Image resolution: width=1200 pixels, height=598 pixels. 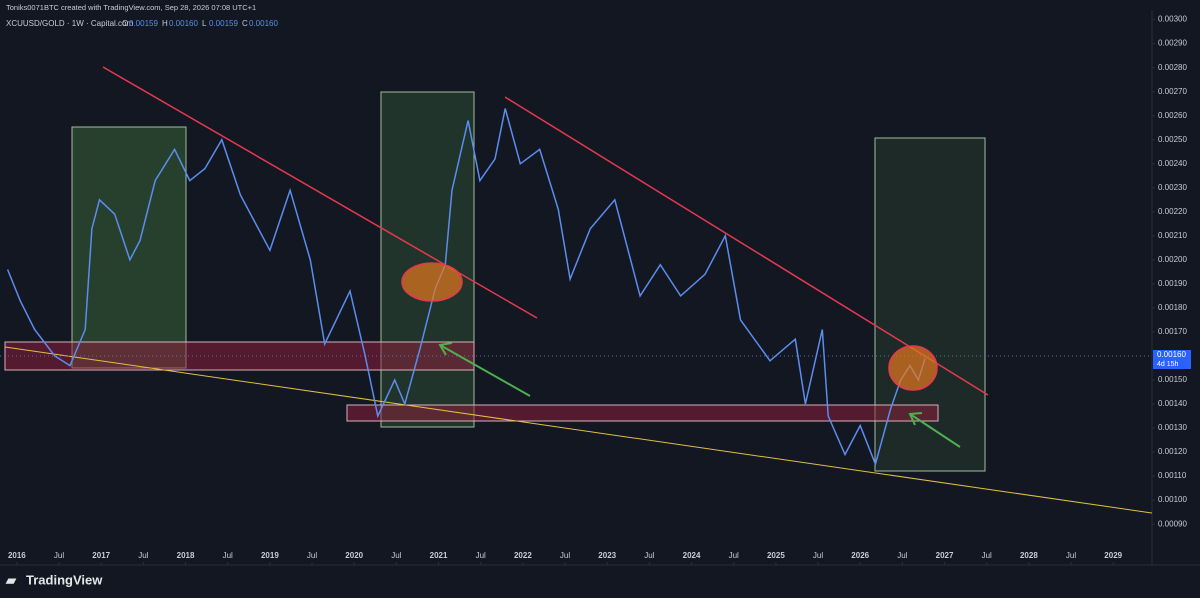 What do you see at coordinates (1172, 499) in the screenshot?
I see `y-tick-label: 0.00100` at bounding box center [1172, 499].